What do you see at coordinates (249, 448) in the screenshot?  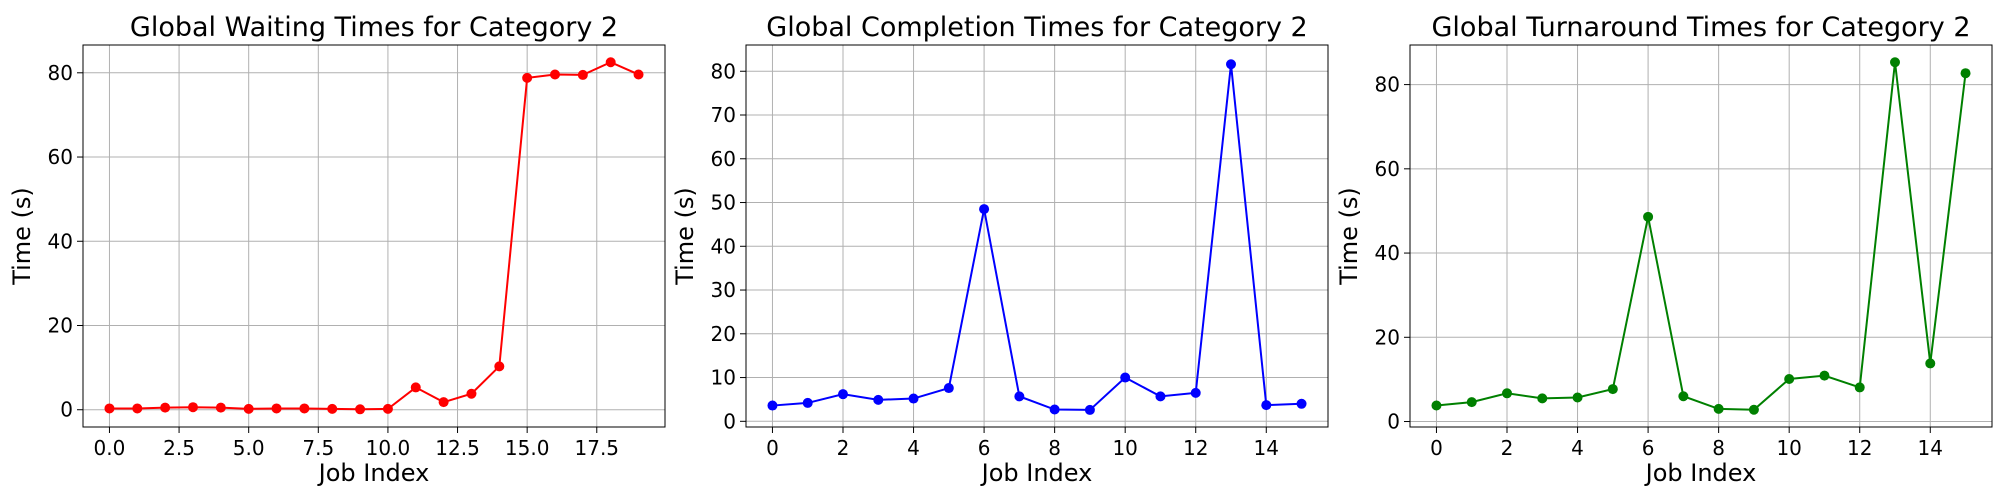 I see `x-tick-label: 5.0` at bounding box center [249, 448].